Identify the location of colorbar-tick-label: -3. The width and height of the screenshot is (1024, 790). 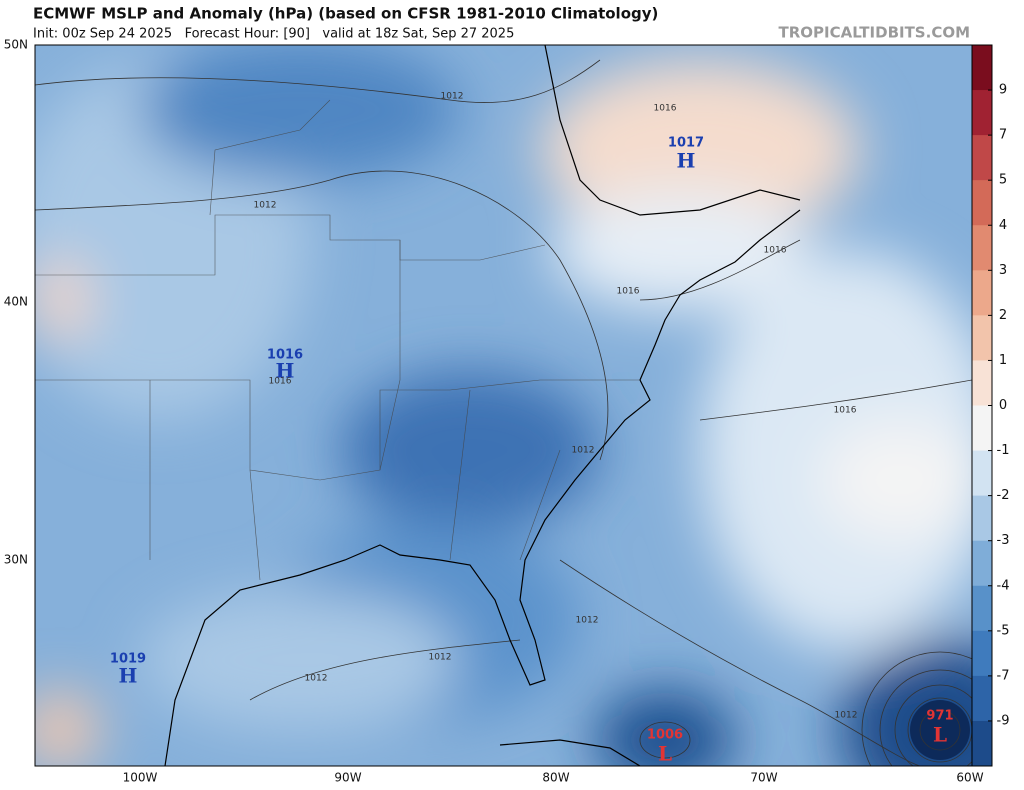
(1003, 540).